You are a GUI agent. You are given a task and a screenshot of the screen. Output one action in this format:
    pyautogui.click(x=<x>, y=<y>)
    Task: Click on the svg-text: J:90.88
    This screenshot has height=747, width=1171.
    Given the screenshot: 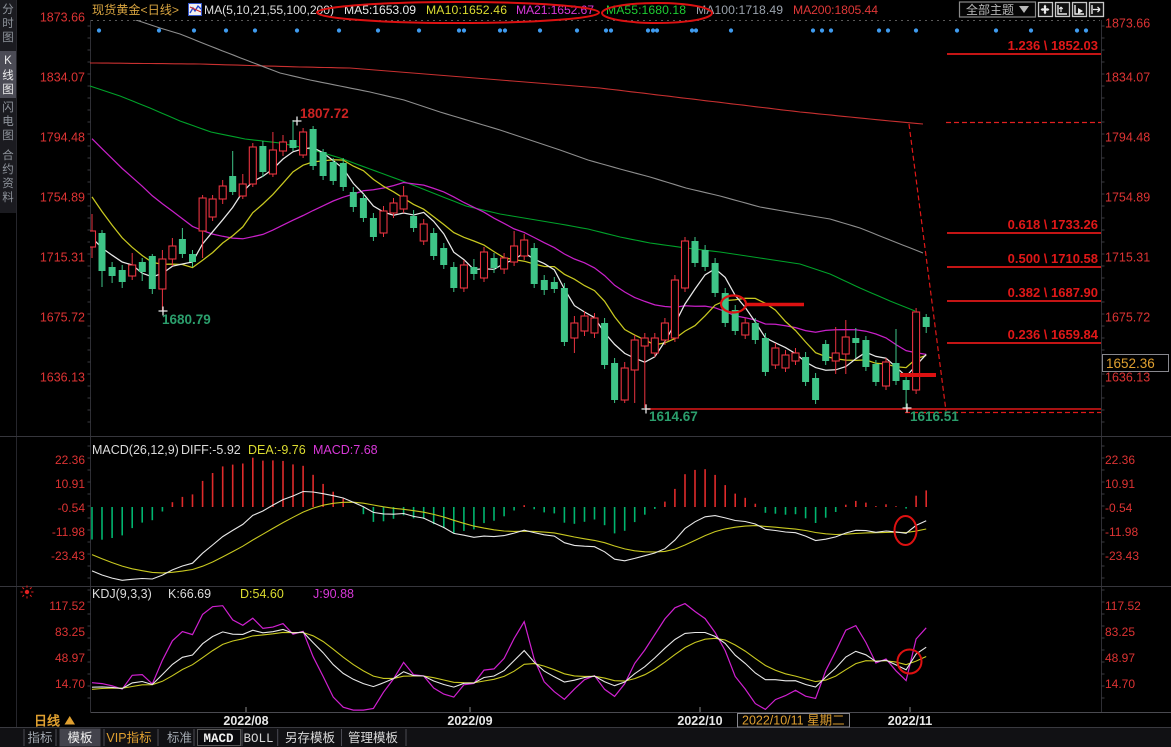 What is the action you would take?
    pyautogui.click(x=333, y=594)
    